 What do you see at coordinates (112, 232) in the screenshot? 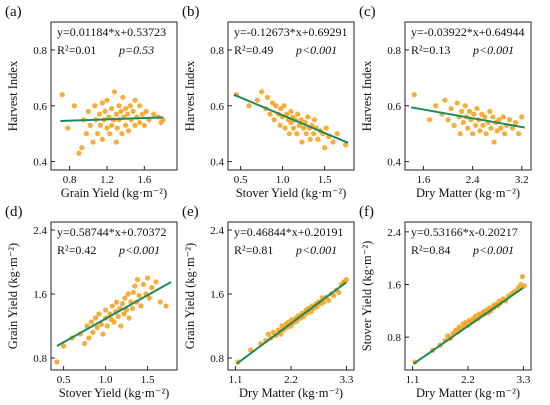
I see `regression-equation: y=0.58744*x+0.70372` at bounding box center [112, 232].